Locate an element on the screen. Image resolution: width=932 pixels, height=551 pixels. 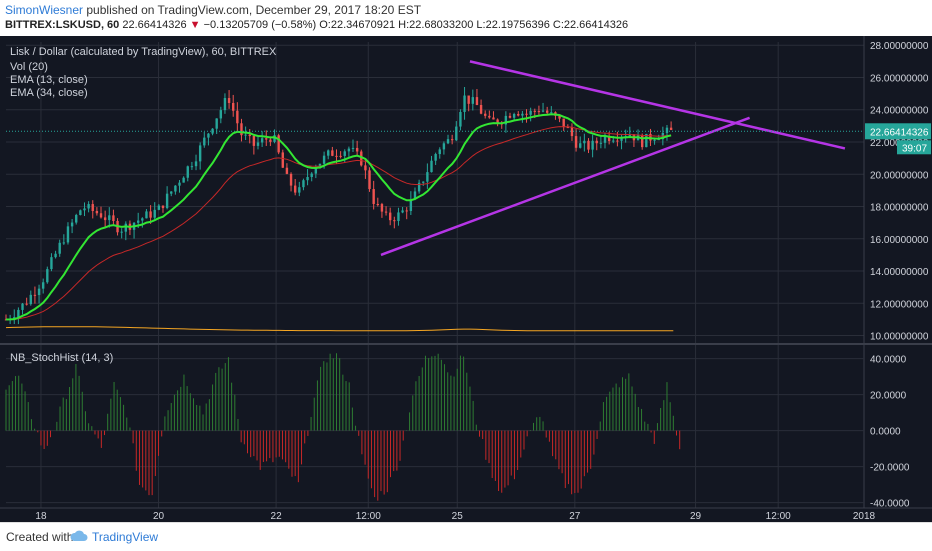
x-tick-label: 27 is located at coordinates (575, 516).